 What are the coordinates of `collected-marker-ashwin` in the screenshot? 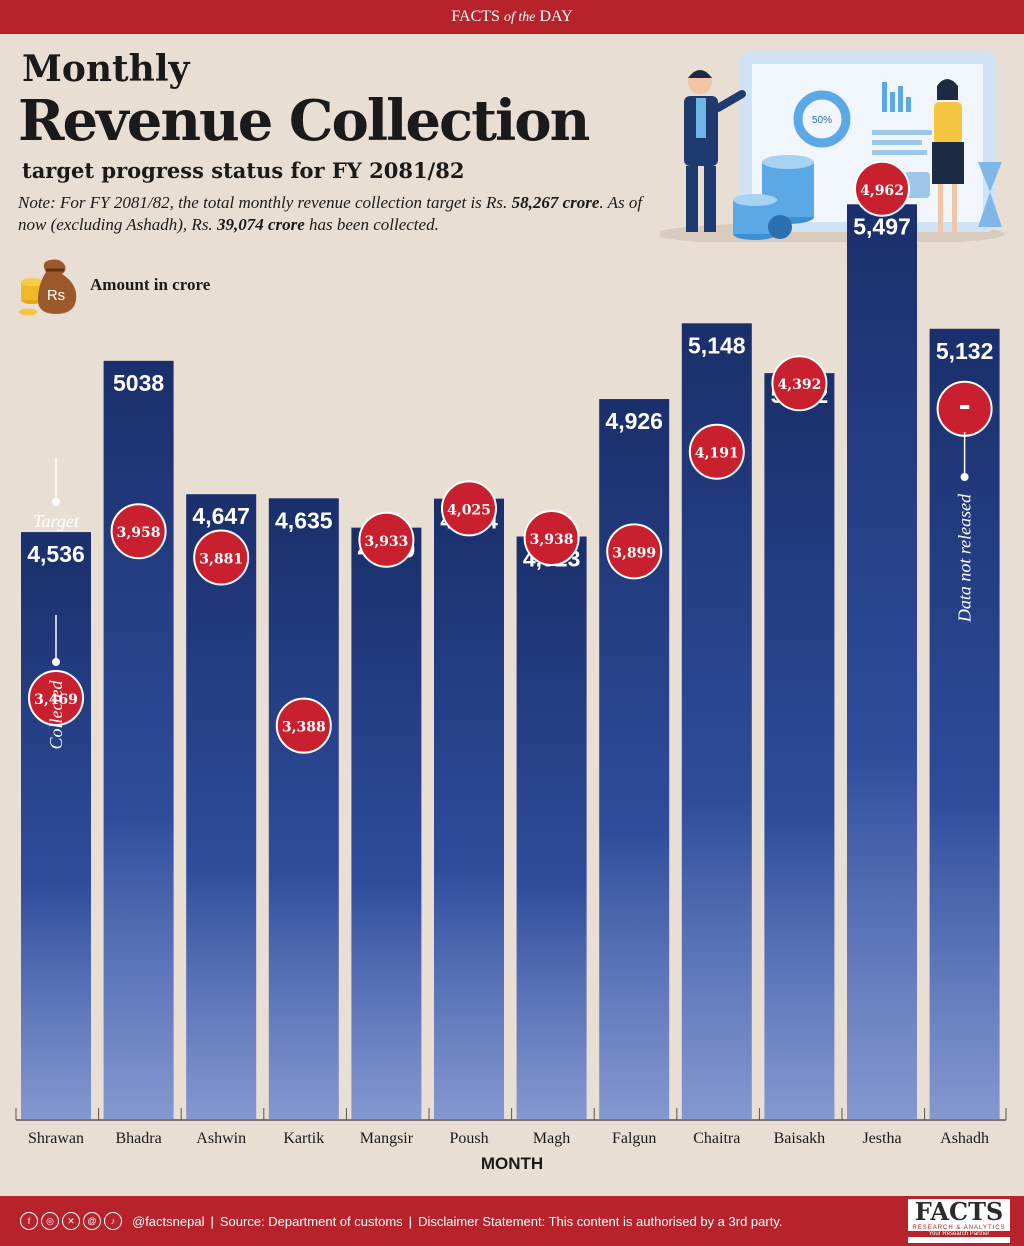 It's located at (221, 557).